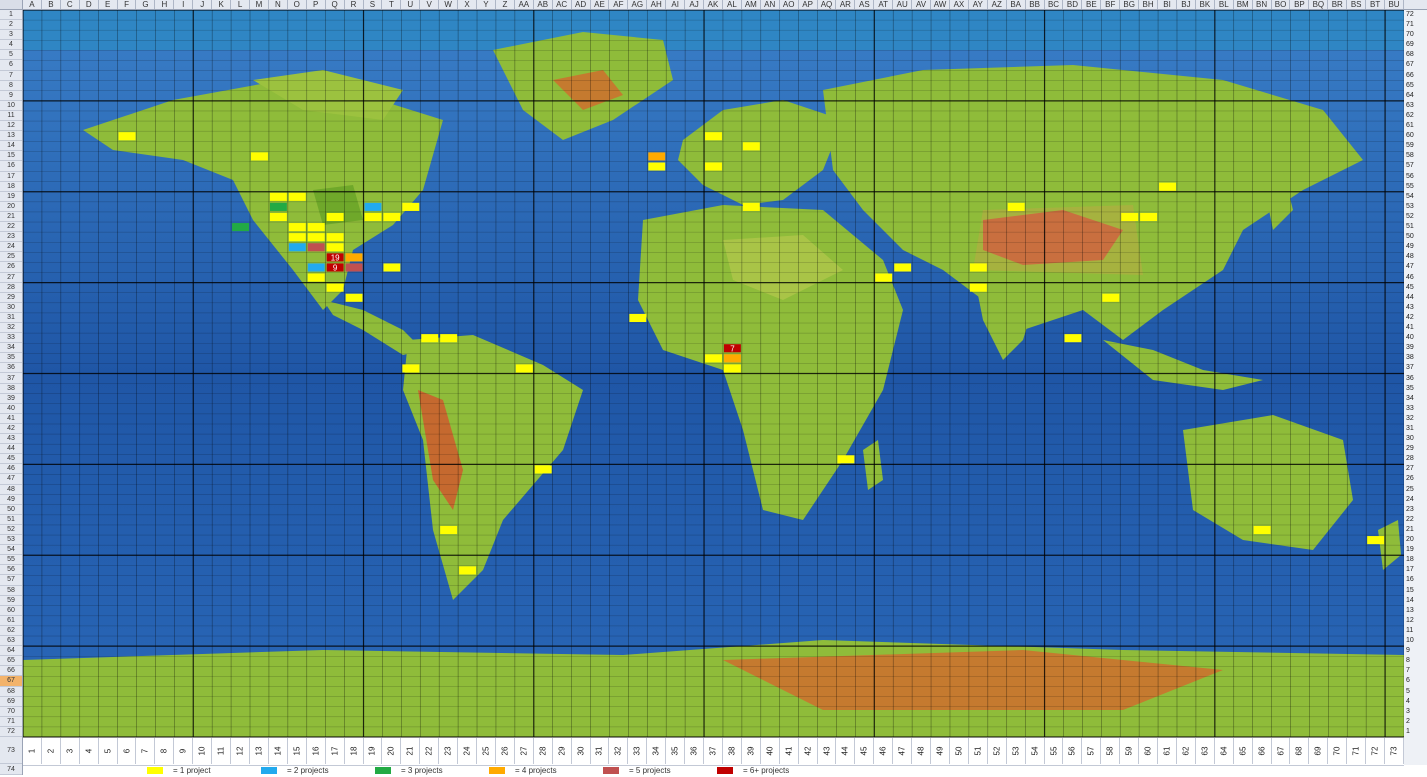 The height and width of the screenshot is (777, 1427). I want to click on column-header-BN: BN, so click(1262, 4).